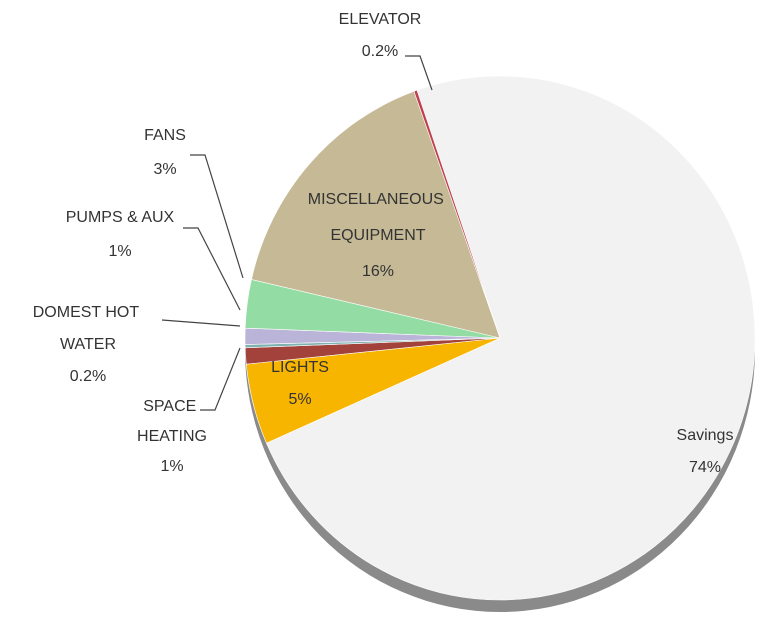 This screenshot has height=622, width=763. Describe the element at coordinates (165, 135) in the screenshot. I see `slice-label: FANS` at that location.